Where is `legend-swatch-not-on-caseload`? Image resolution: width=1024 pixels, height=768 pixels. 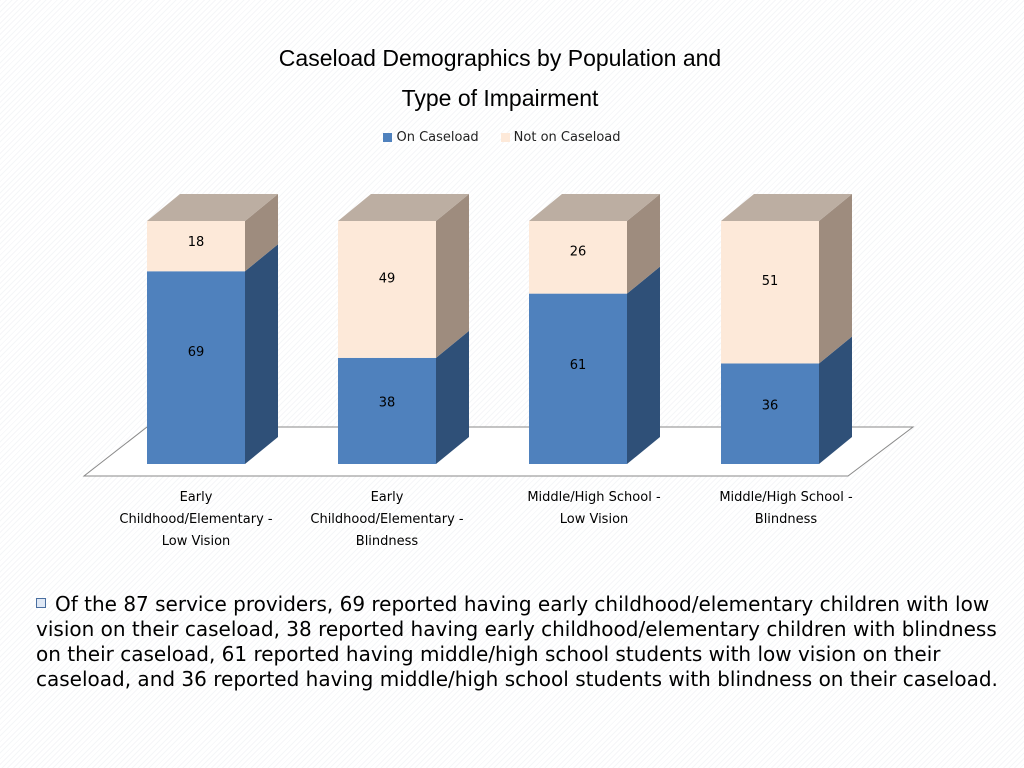
legend-swatch-not-on-caseload is located at coordinates (505, 137).